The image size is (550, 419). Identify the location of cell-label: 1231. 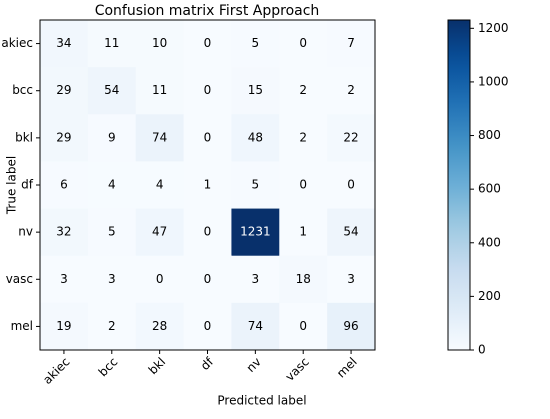
(255, 232).